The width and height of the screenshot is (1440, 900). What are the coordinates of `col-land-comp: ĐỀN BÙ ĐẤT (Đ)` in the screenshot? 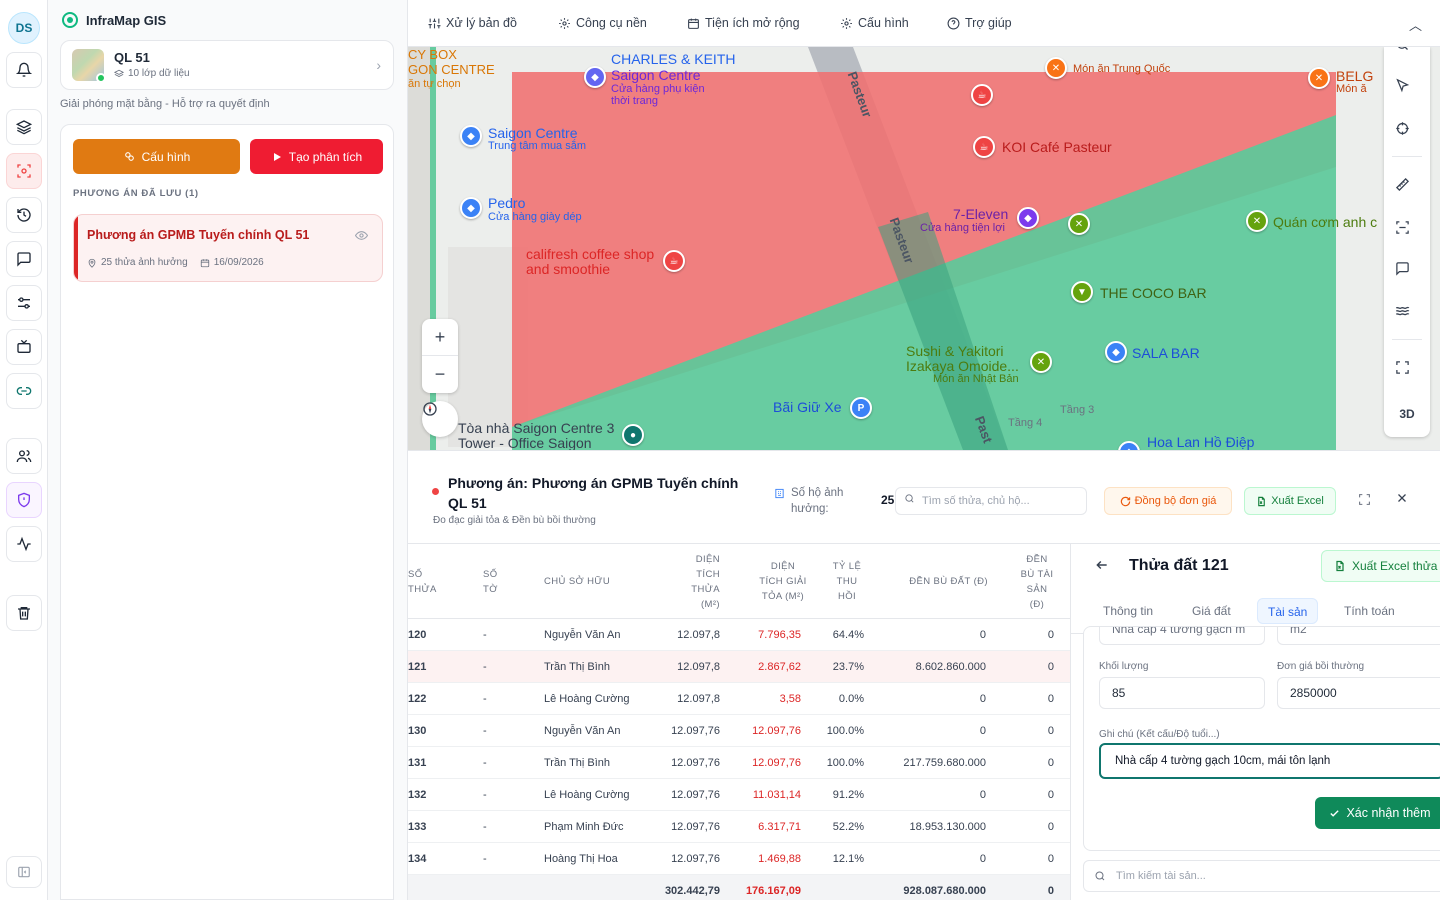 It's located at (948, 581).